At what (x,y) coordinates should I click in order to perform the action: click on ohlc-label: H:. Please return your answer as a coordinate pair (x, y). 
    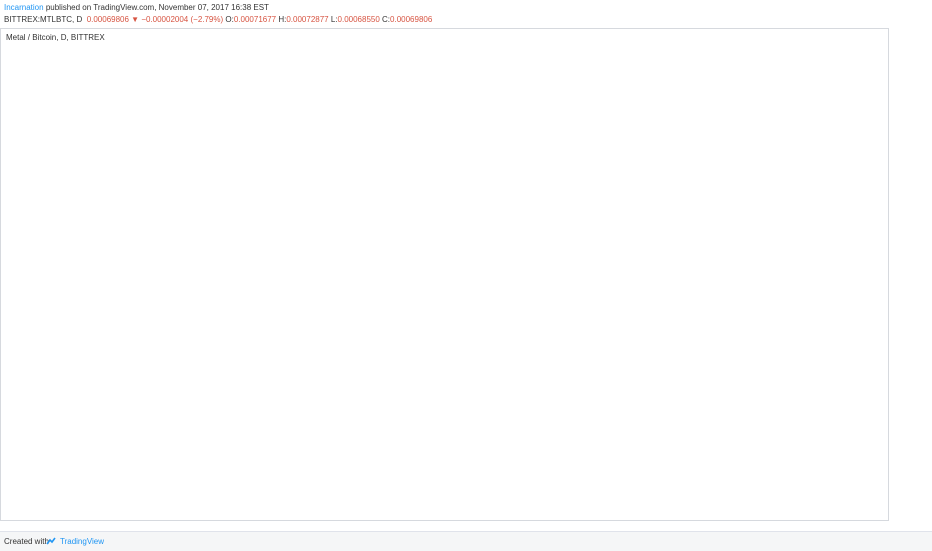
    Looking at the image, I should click on (282, 19).